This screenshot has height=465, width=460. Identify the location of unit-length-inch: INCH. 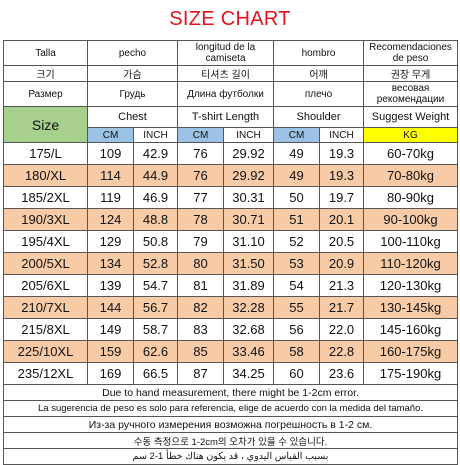
(248, 135).